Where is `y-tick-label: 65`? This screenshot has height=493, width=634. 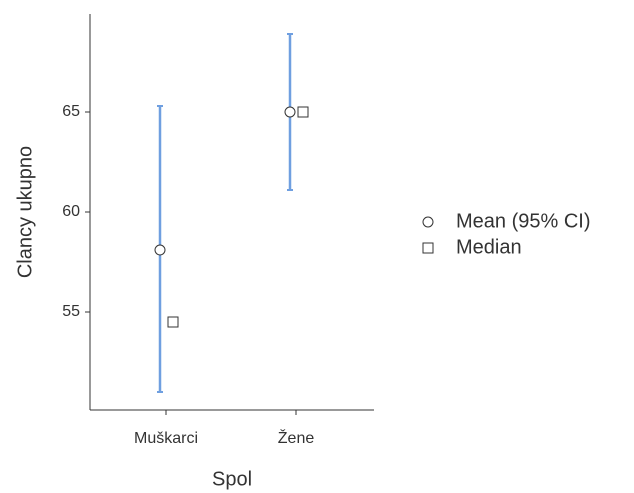
y-tick-label: 65 is located at coordinates (71, 111).